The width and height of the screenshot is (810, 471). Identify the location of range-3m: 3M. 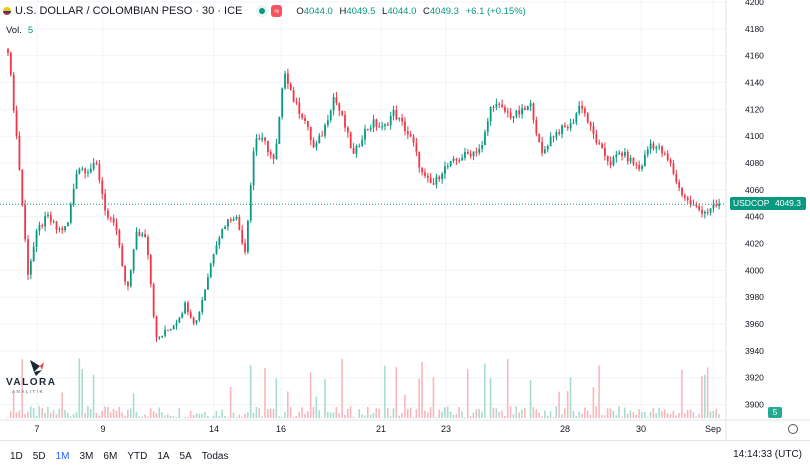
(87, 456).